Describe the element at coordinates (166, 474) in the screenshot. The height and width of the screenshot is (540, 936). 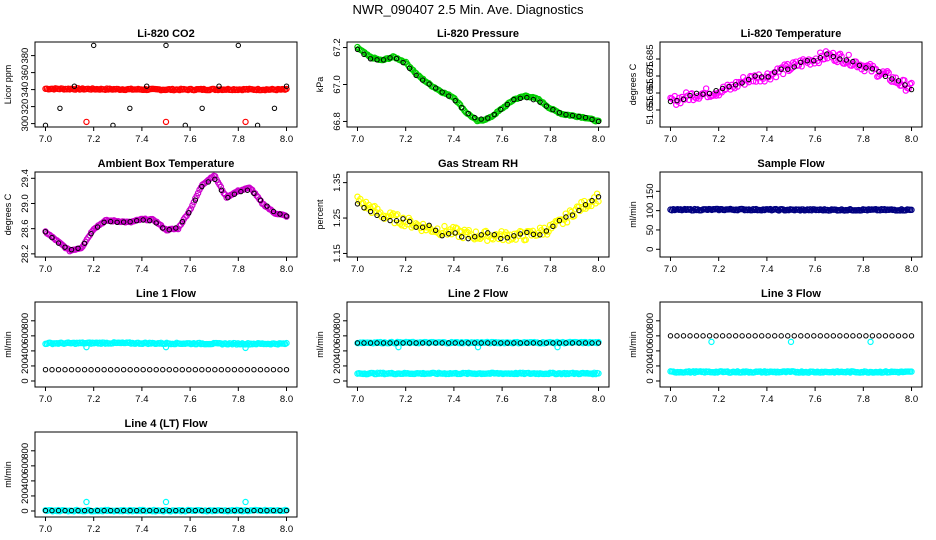
I see `plot-frame` at that location.